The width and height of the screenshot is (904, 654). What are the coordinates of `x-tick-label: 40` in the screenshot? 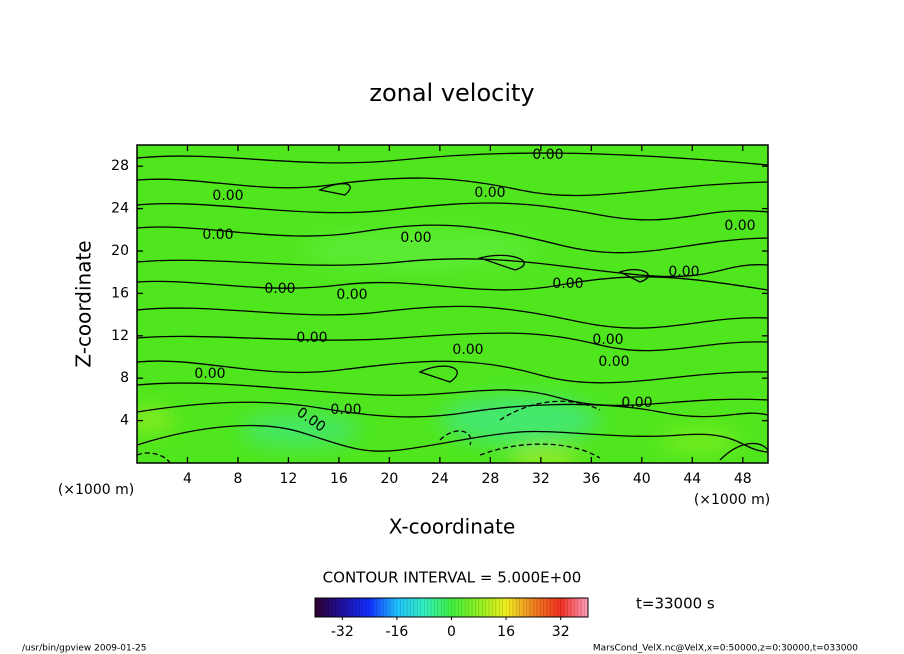 It's located at (642, 479).